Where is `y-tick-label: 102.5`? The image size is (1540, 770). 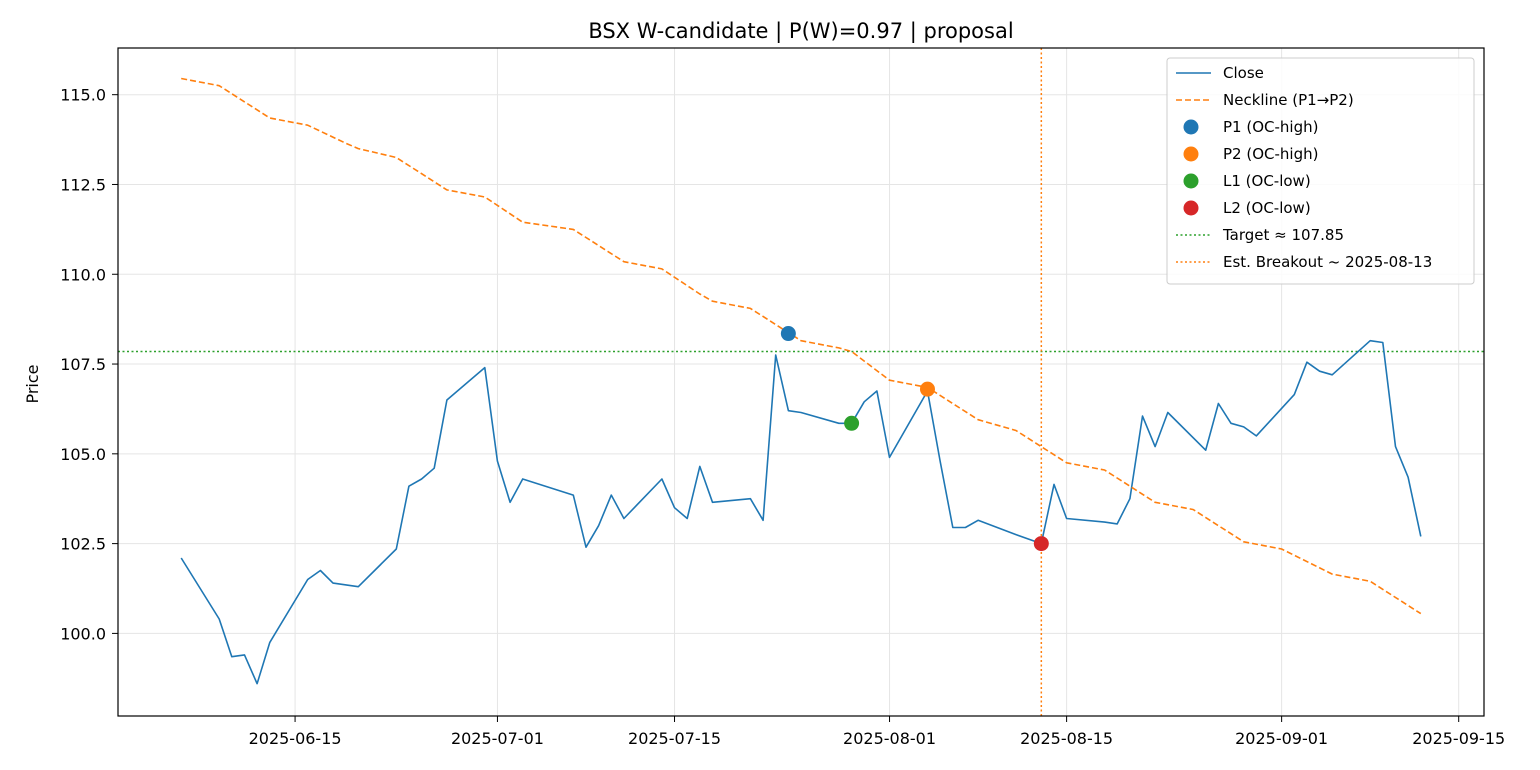
y-tick-label: 102.5 is located at coordinates (83, 544).